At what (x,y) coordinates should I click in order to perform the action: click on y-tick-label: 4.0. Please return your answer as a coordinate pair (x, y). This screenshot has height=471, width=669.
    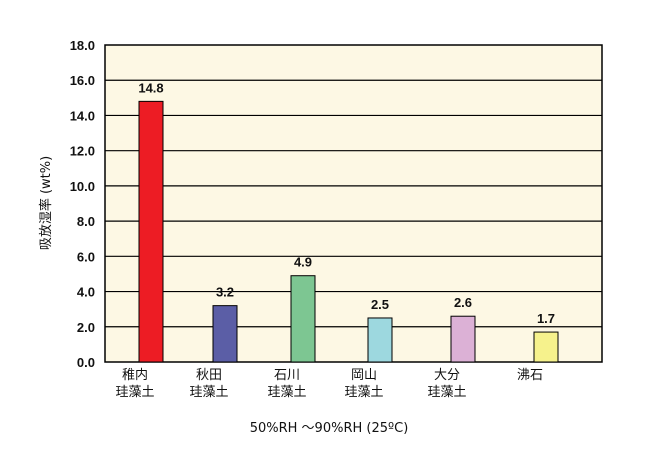
    Looking at the image, I should click on (86, 292).